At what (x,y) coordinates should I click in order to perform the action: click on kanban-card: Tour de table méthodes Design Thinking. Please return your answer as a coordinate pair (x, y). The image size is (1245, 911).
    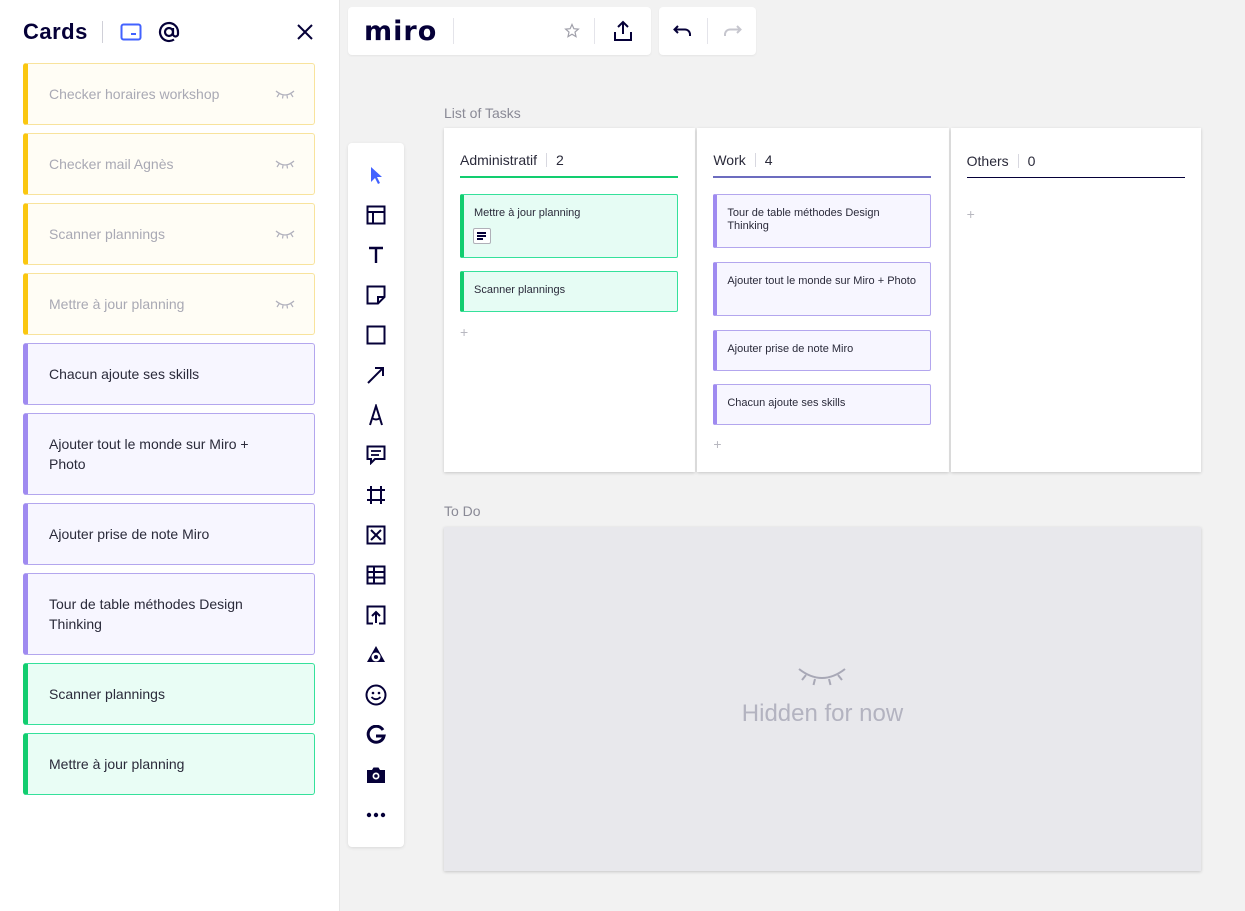
    Looking at the image, I should click on (822, 221).